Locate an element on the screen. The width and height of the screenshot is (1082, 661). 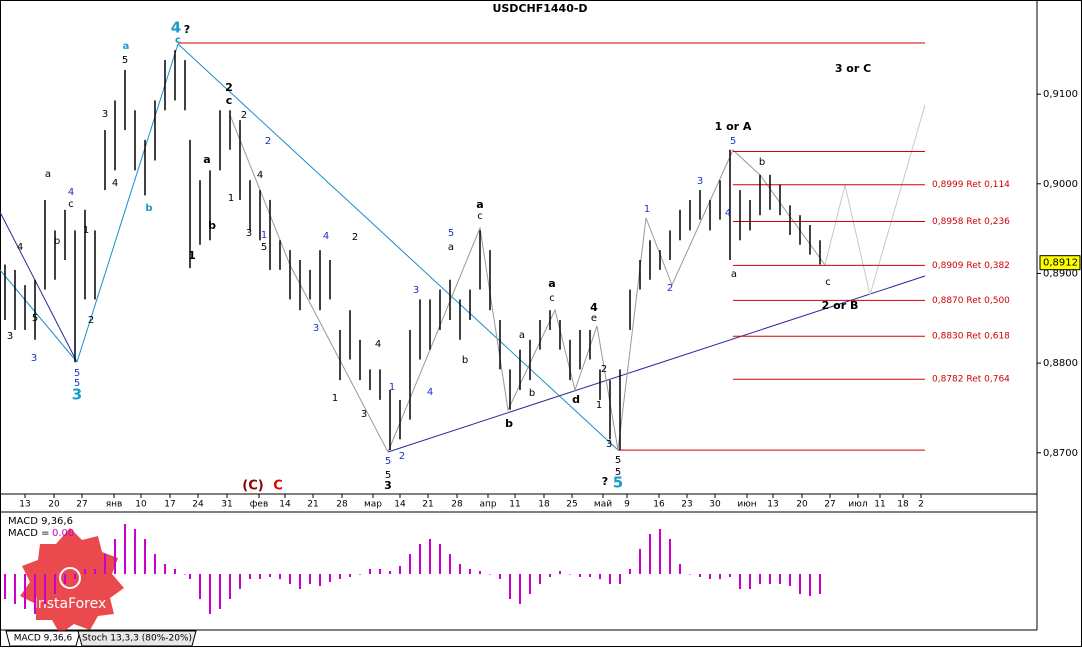
tab-label: Stoch 13,3,3 (80%-20%) is located at coordinates (137, 639).